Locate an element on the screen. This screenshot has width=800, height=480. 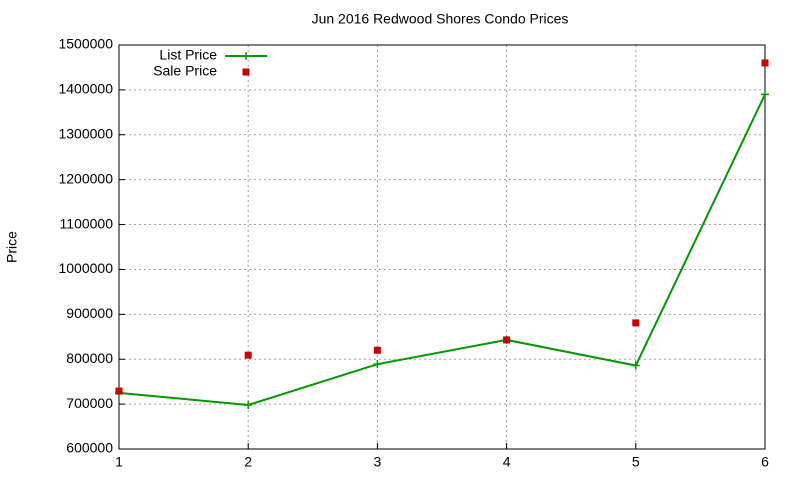
y-tick-label: 700000 is located at coordinates (89, 403).